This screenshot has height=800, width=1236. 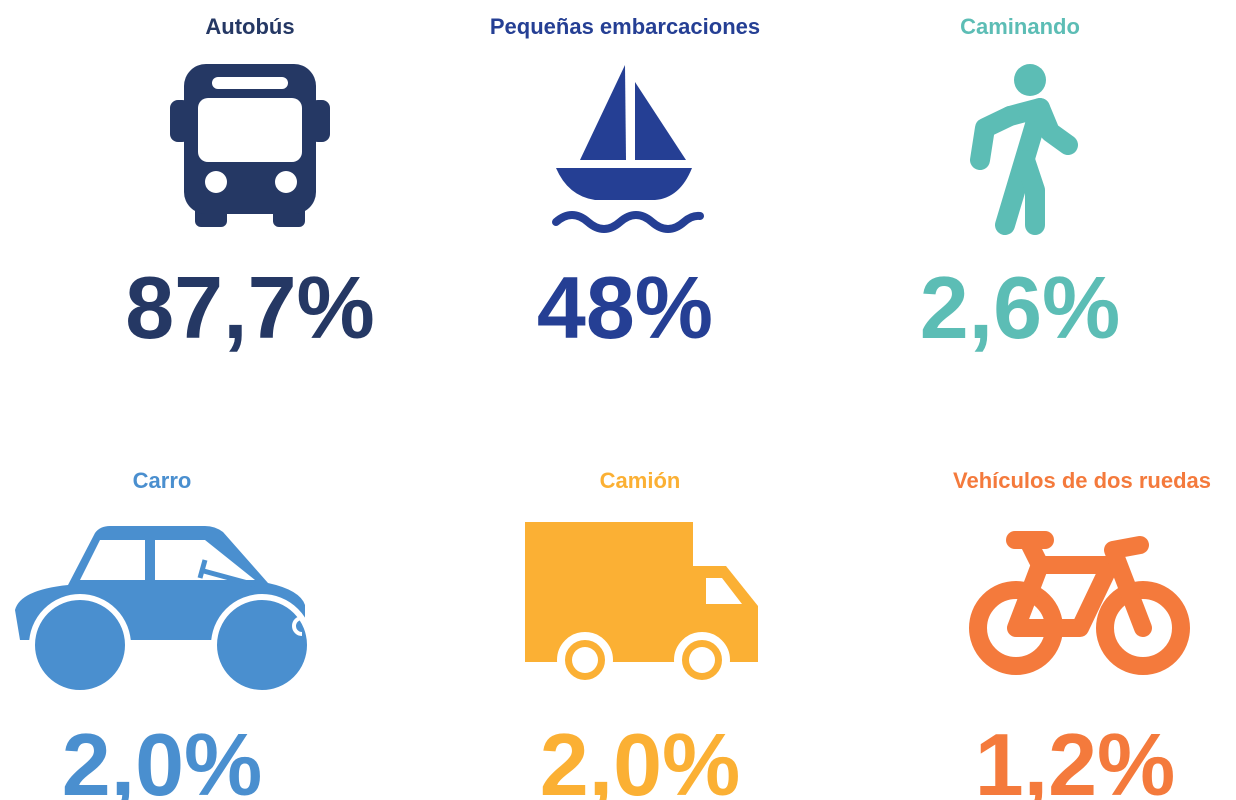 I want to click on bus-icon, so click(x=250, y=145).